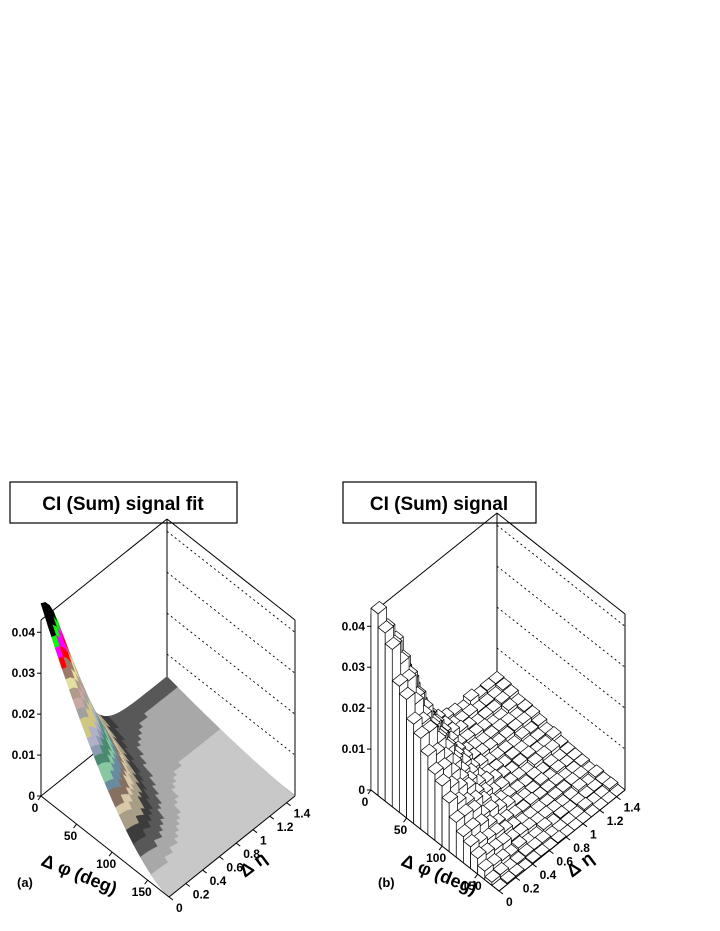 This screenshot has height=931, width=720. I want to click on panel-label-b: (b), so click(386, 882).